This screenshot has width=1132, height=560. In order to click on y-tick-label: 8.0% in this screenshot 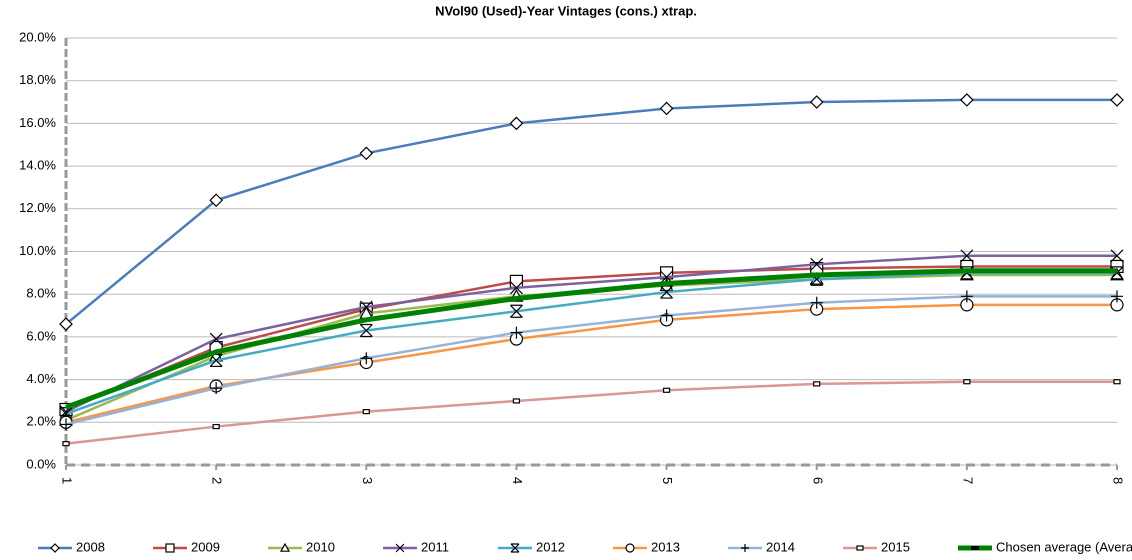, I will do `click(41, 293)`.